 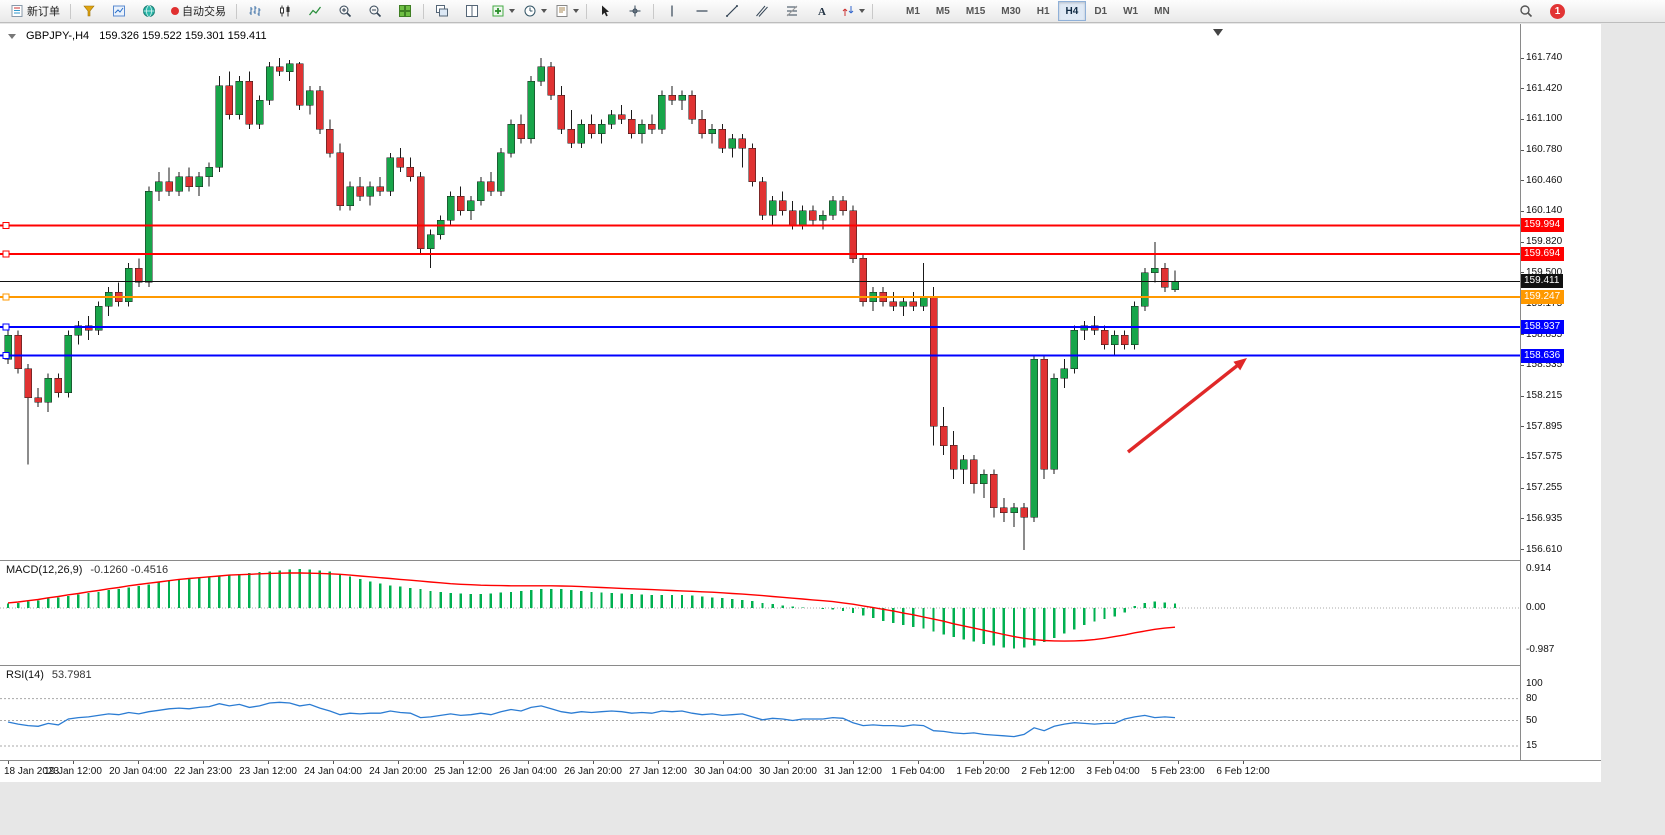 I want to click on time-axis-label: 2 Feb 12:00, so click(x=1048, y=771).